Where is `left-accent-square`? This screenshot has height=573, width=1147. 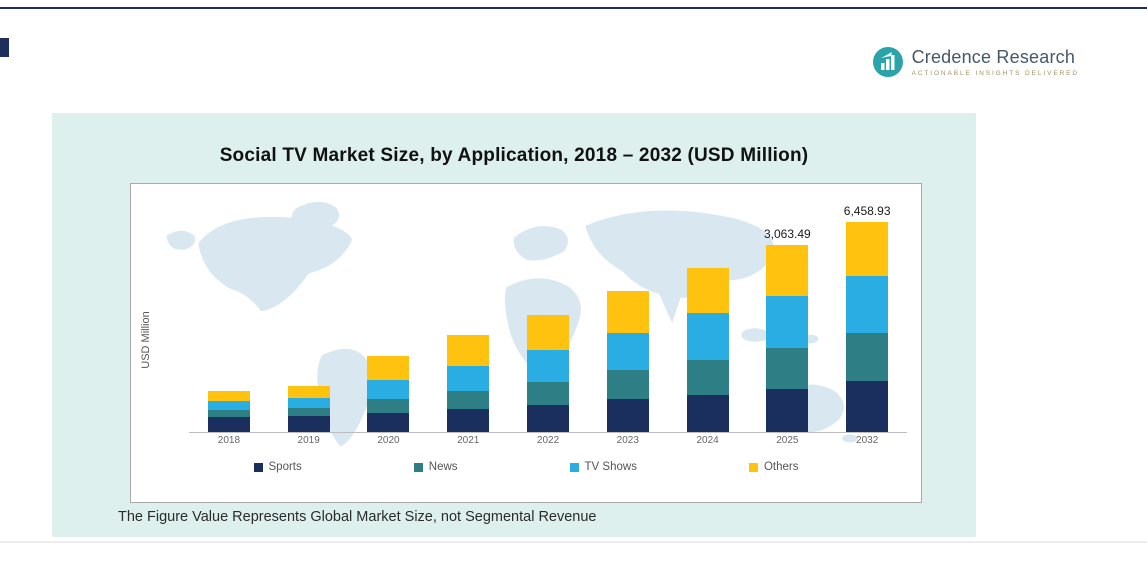
left-accent-square is located at coordinates (4, 47).